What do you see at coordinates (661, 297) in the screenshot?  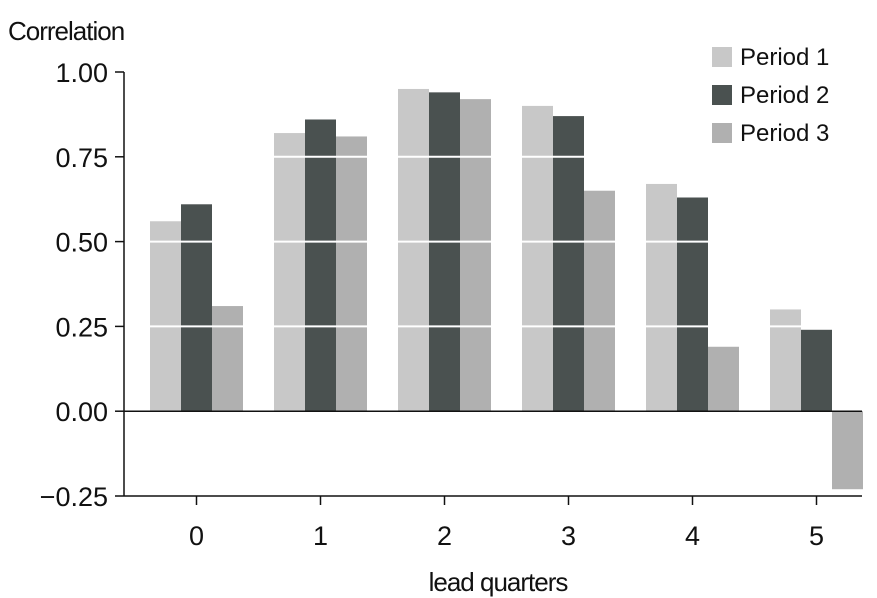 I see `bar-period-1-q4` at bounding box center [661, 297].